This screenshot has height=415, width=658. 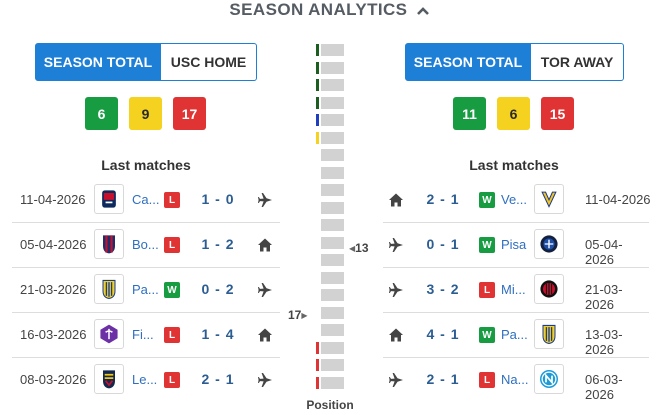 I want to click on match-date: 13-03-2026, so click(x=604, y=342).